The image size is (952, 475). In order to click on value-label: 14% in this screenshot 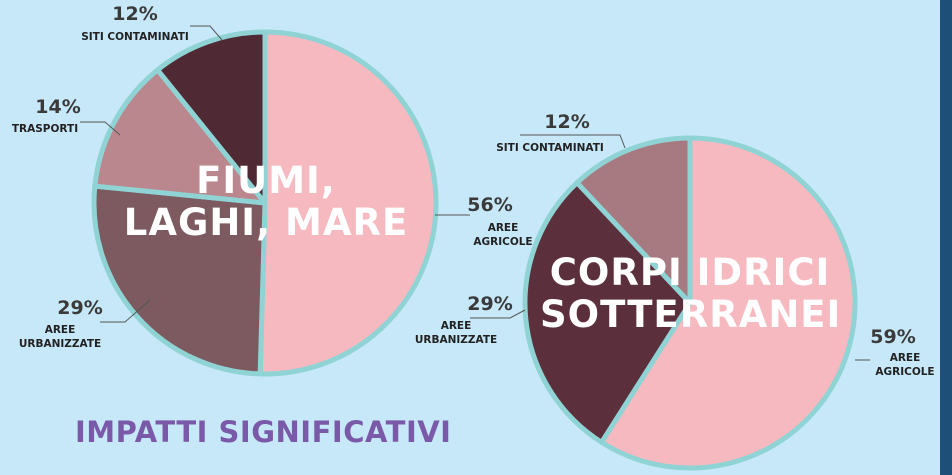, I will do `click(58, 107)`.